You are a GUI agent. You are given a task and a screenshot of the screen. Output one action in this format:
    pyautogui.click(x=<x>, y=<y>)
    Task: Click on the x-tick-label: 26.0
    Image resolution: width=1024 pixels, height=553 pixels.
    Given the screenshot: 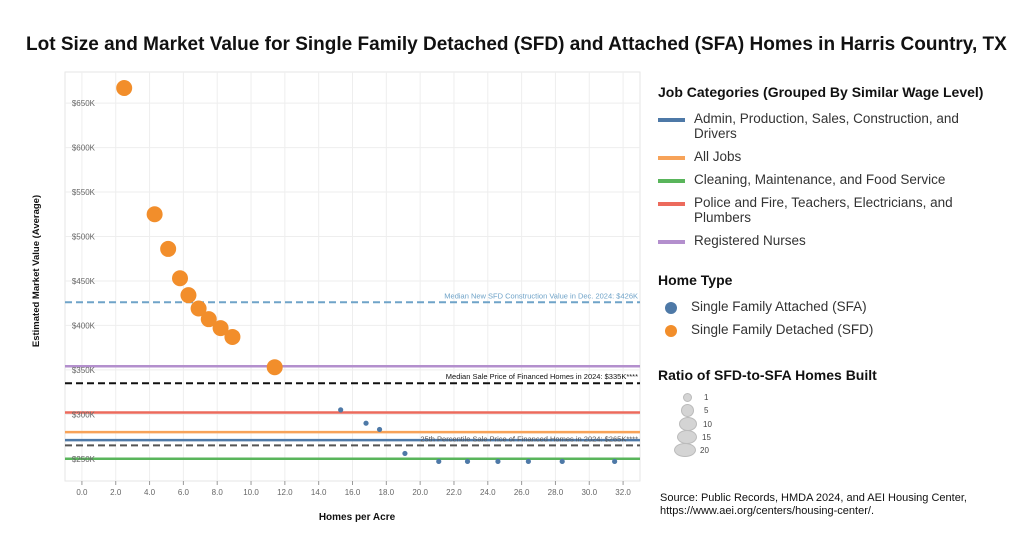 What is the action you would take?
    pyautogui.click(x=522, y=492)
    